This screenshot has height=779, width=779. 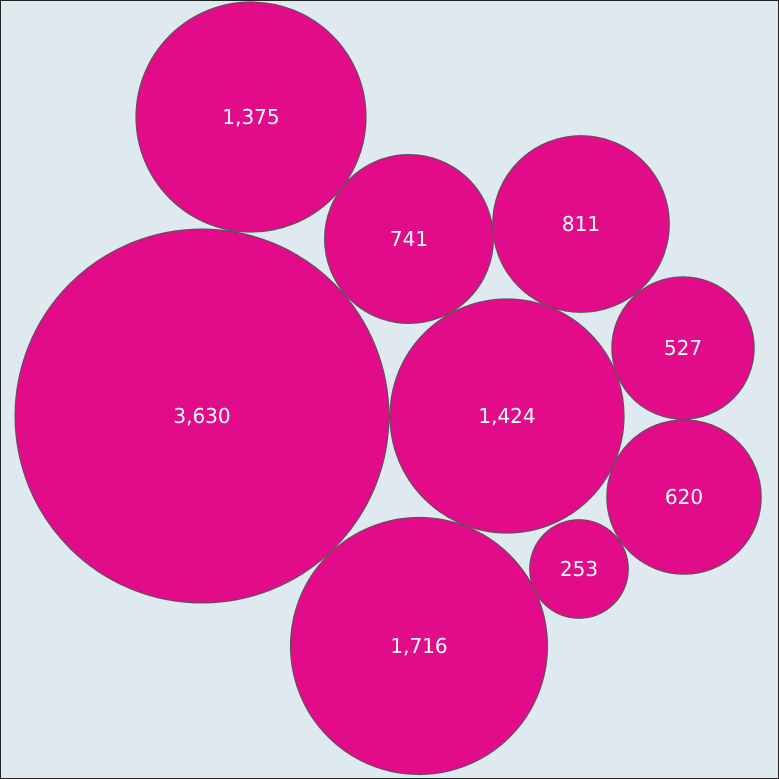 I want to click on bubble-label-2: 1,424, so click(x=506, y=416).